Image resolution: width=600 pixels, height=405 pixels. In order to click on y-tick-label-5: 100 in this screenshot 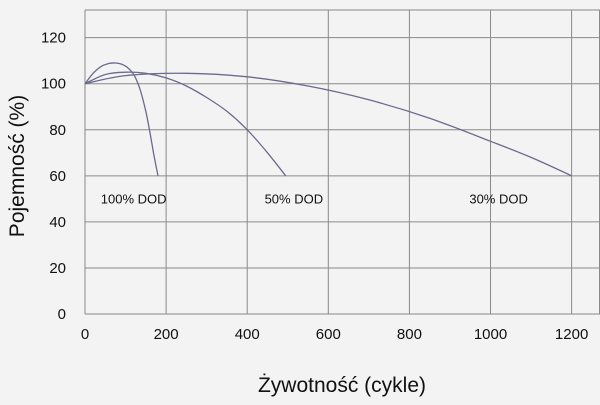, I will do `click(53, 84)`.